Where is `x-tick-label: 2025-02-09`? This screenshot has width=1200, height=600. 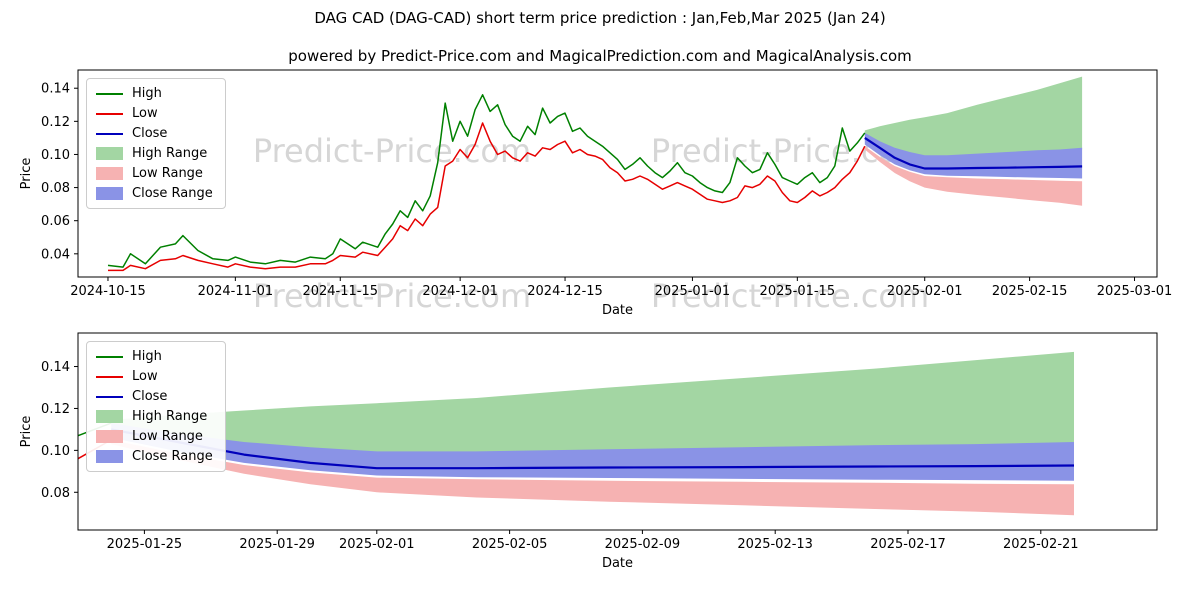
x-tick-label: 2025-02-09 is located at coordinates (643, 544).